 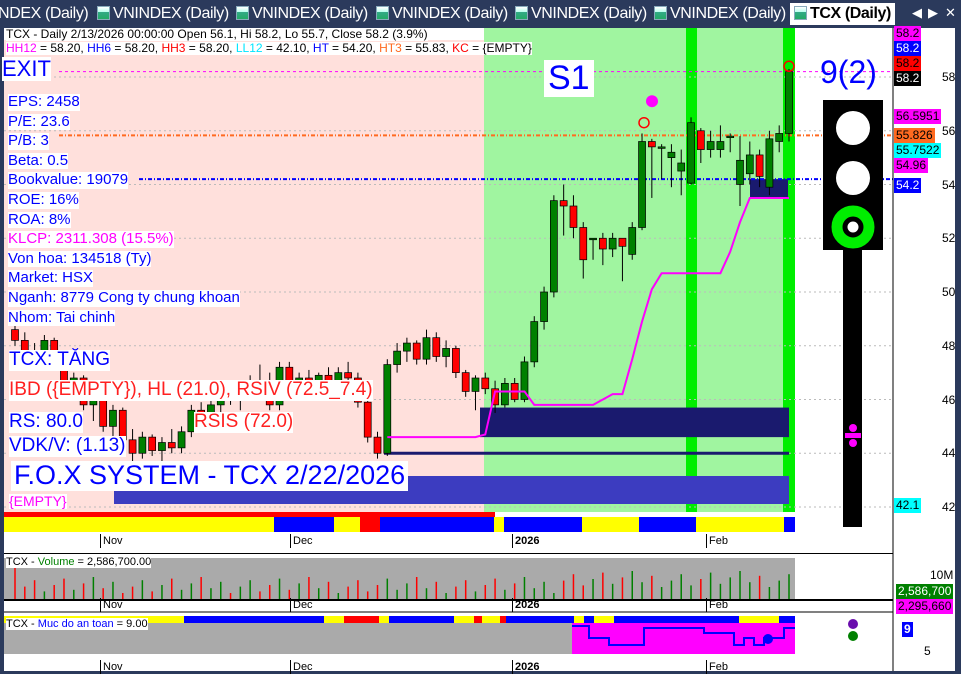 I want to click on tab-tcx-active: TCX (Daily), so click(x=842, y=14).